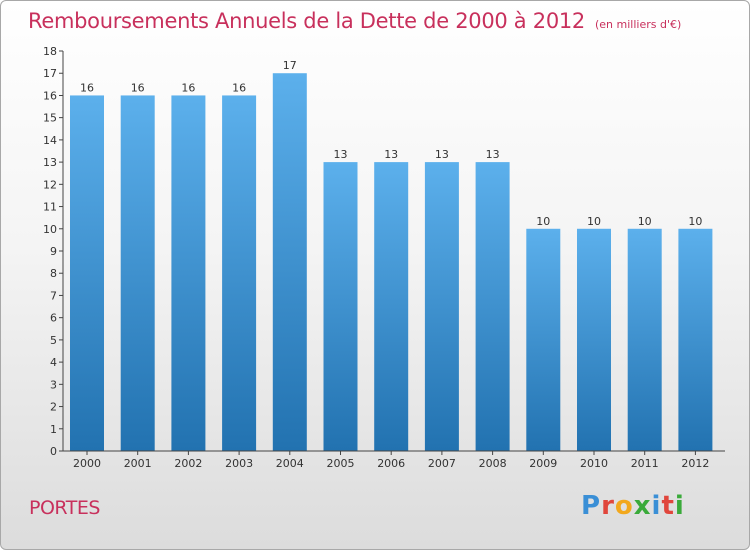  What do you see at coordinates (53, 362) in the screenshot?
I see `y-tick-label: 4` at bounding box center [53, 362].